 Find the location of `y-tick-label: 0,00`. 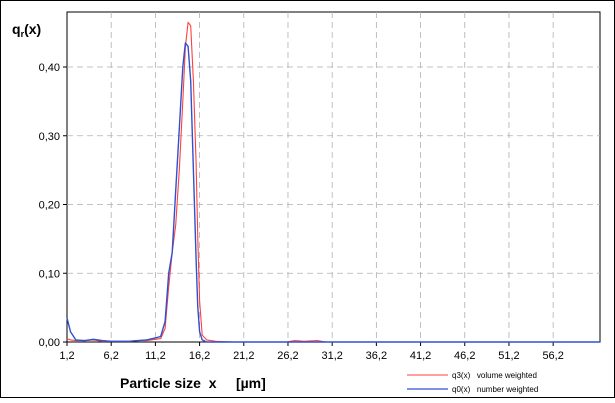

y-tick-label: 0,00 is located at coordinates (49, 343).